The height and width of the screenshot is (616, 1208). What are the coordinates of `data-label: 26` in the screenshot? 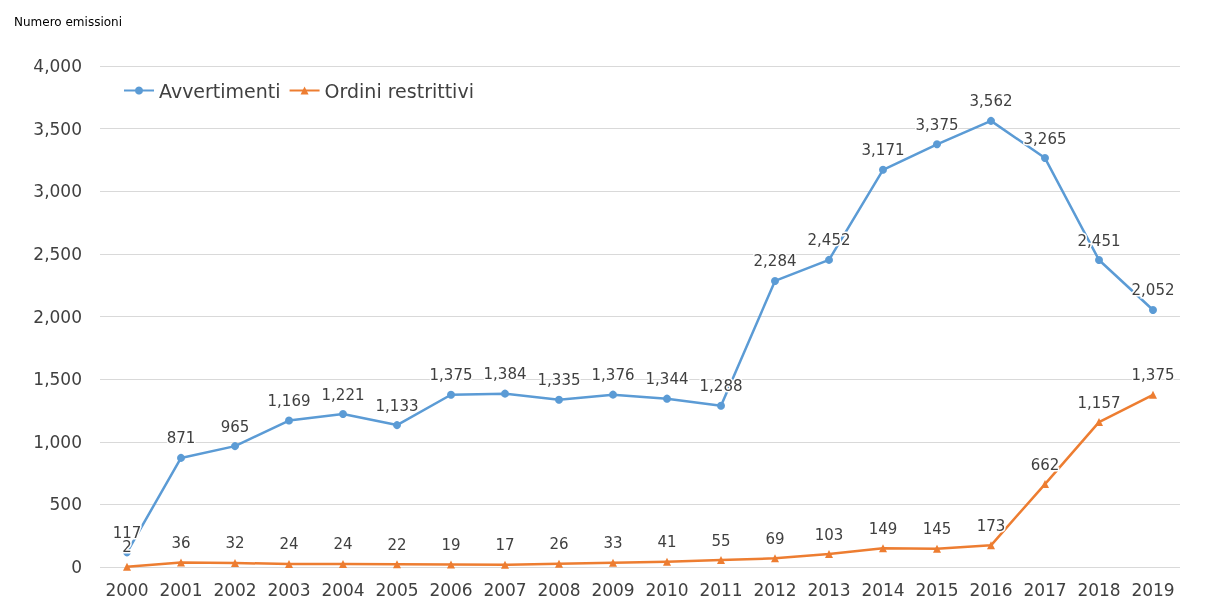 It's located at (559, 544).